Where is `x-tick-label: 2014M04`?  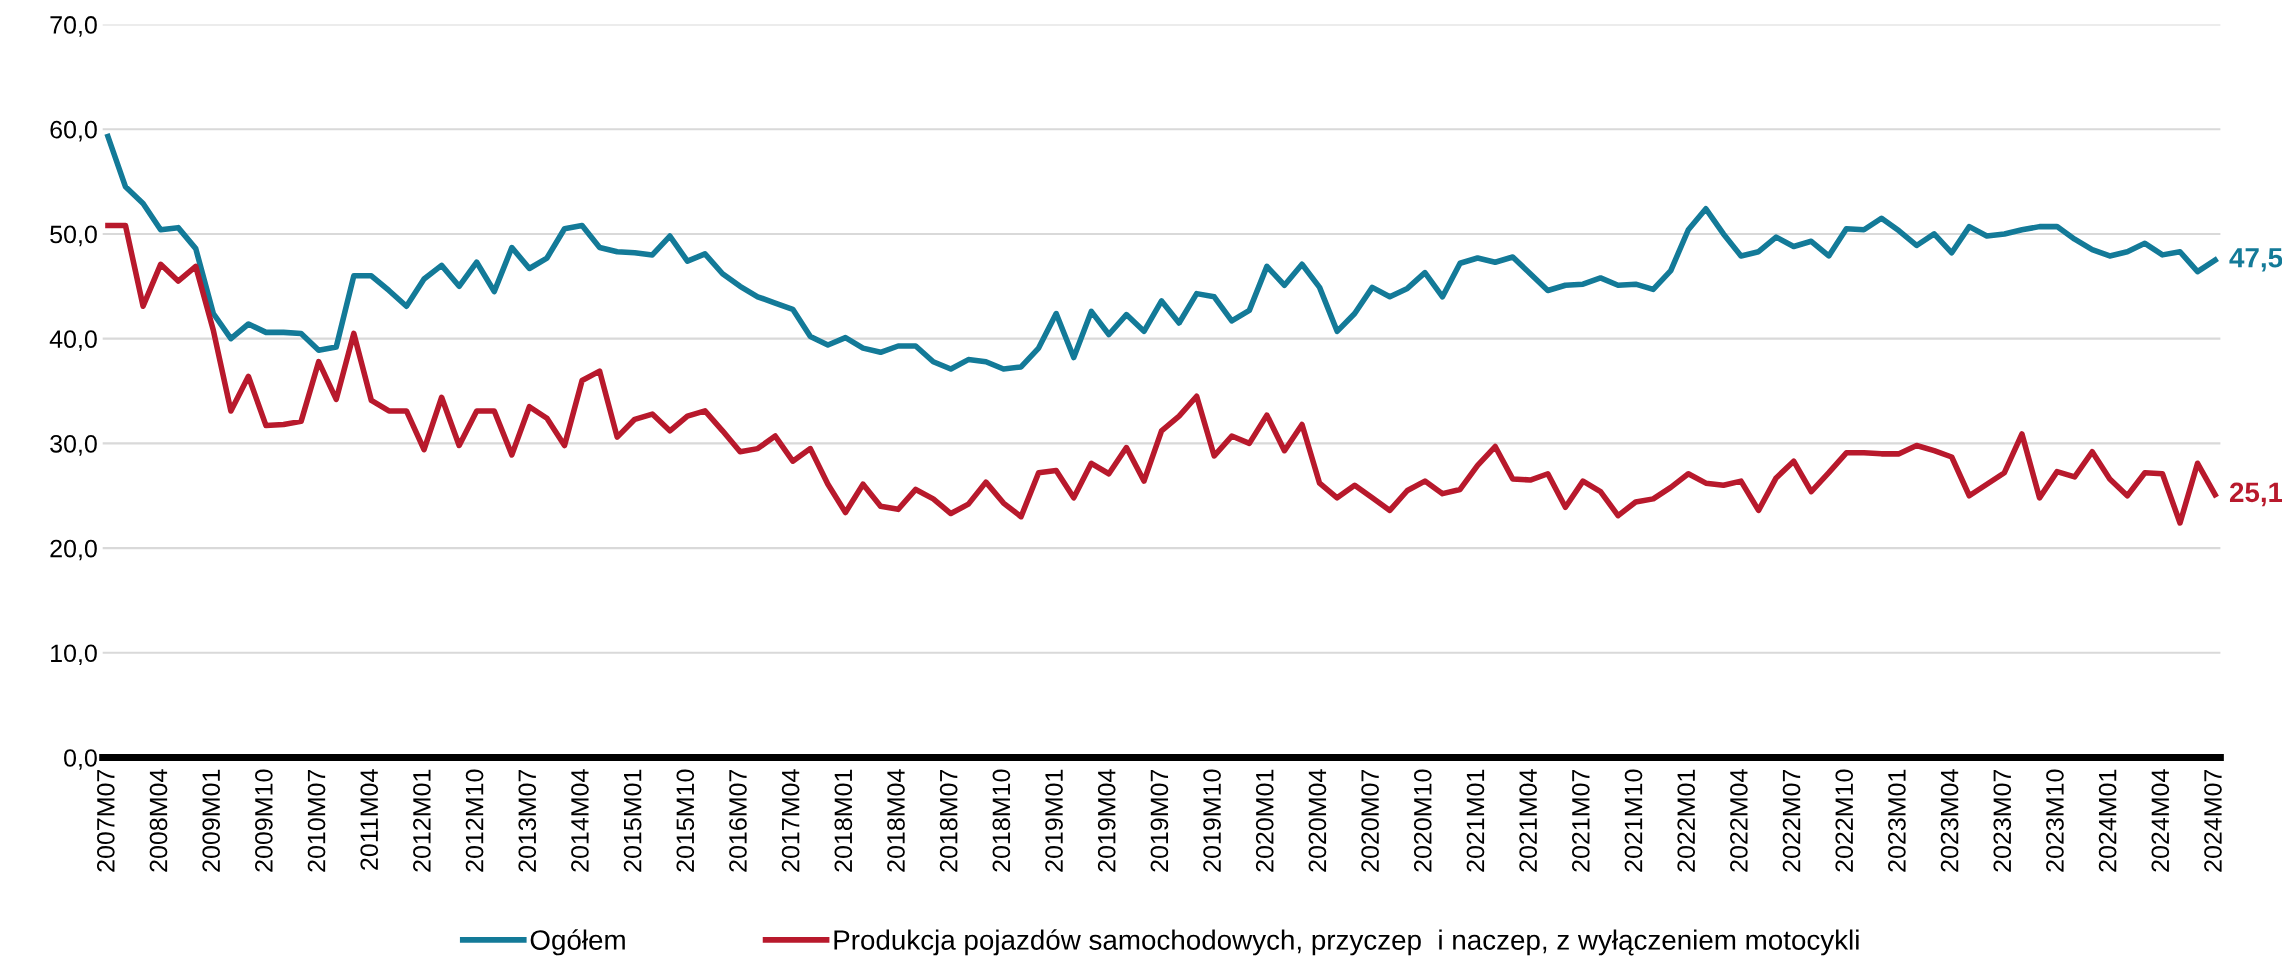
x-tick-label: 2014M04 is located at coordinates (580, 820).